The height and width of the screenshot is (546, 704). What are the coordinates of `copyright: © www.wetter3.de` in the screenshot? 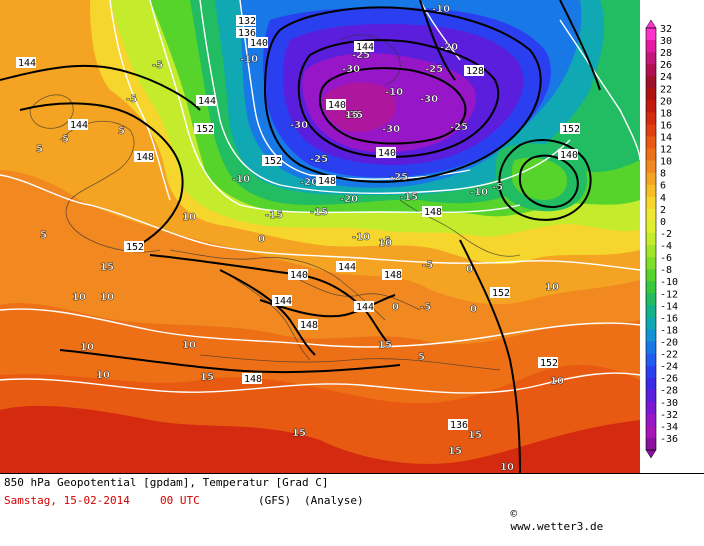 It's located at (544, 520).